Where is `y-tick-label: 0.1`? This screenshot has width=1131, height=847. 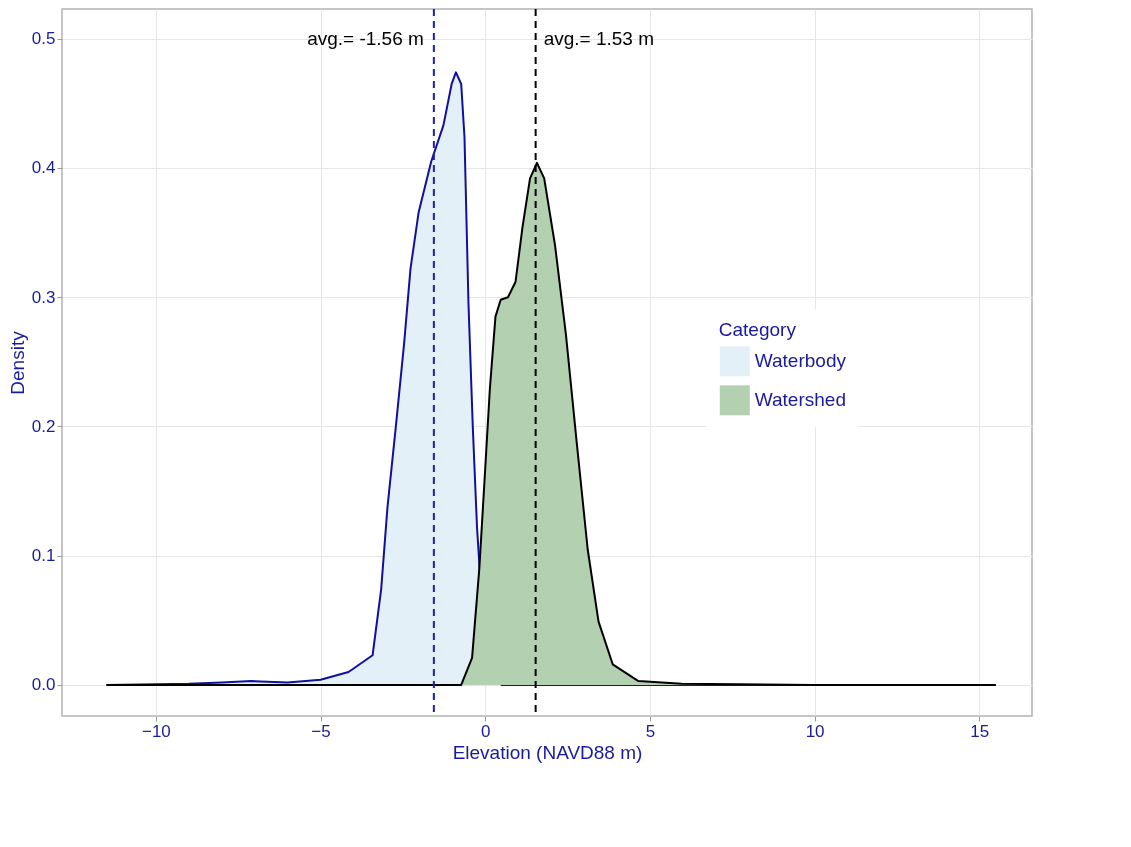
y-tick-label: 0.1 is located at coordinates (43, 556).